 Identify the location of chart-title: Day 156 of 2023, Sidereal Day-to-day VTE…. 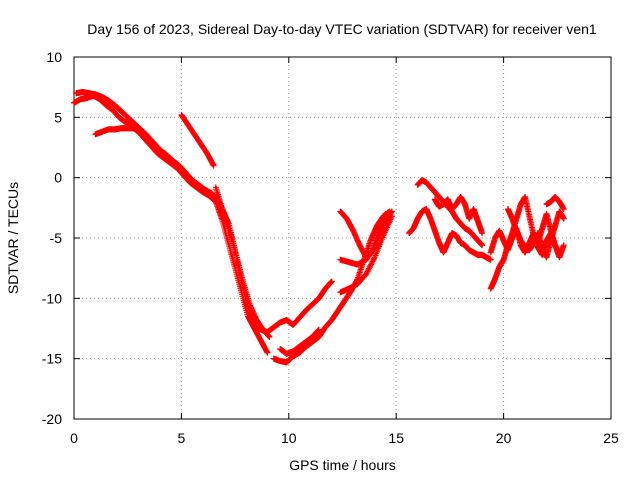
(342, 29).